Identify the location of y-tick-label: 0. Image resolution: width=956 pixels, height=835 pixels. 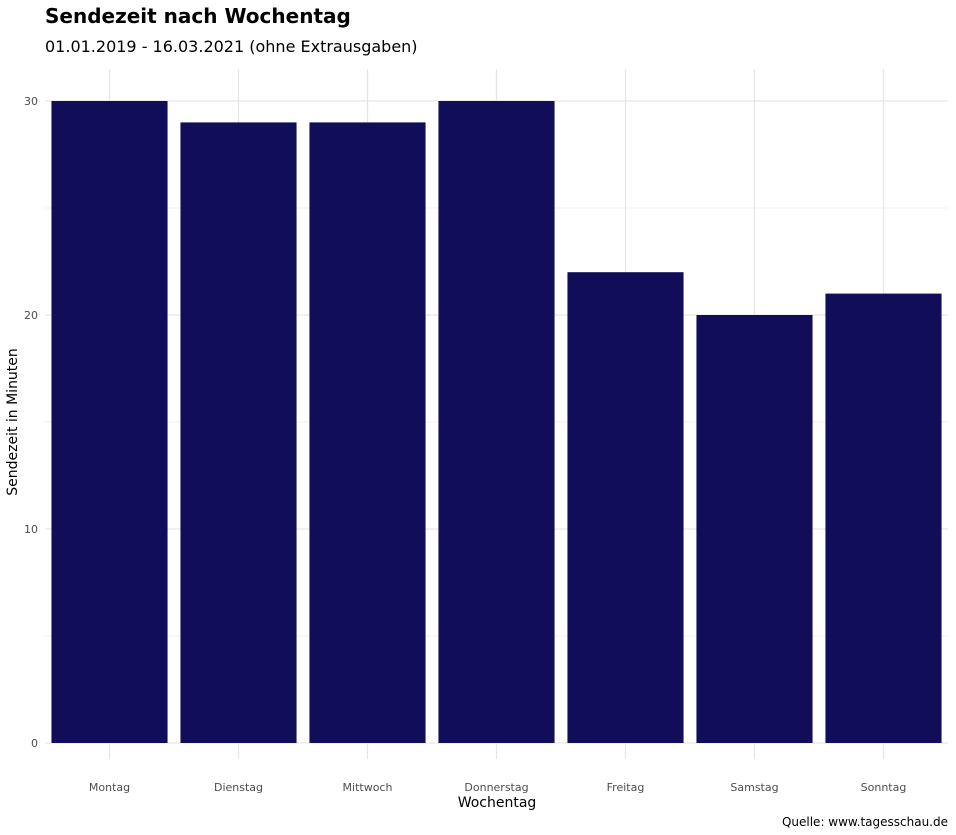
(34, 743).